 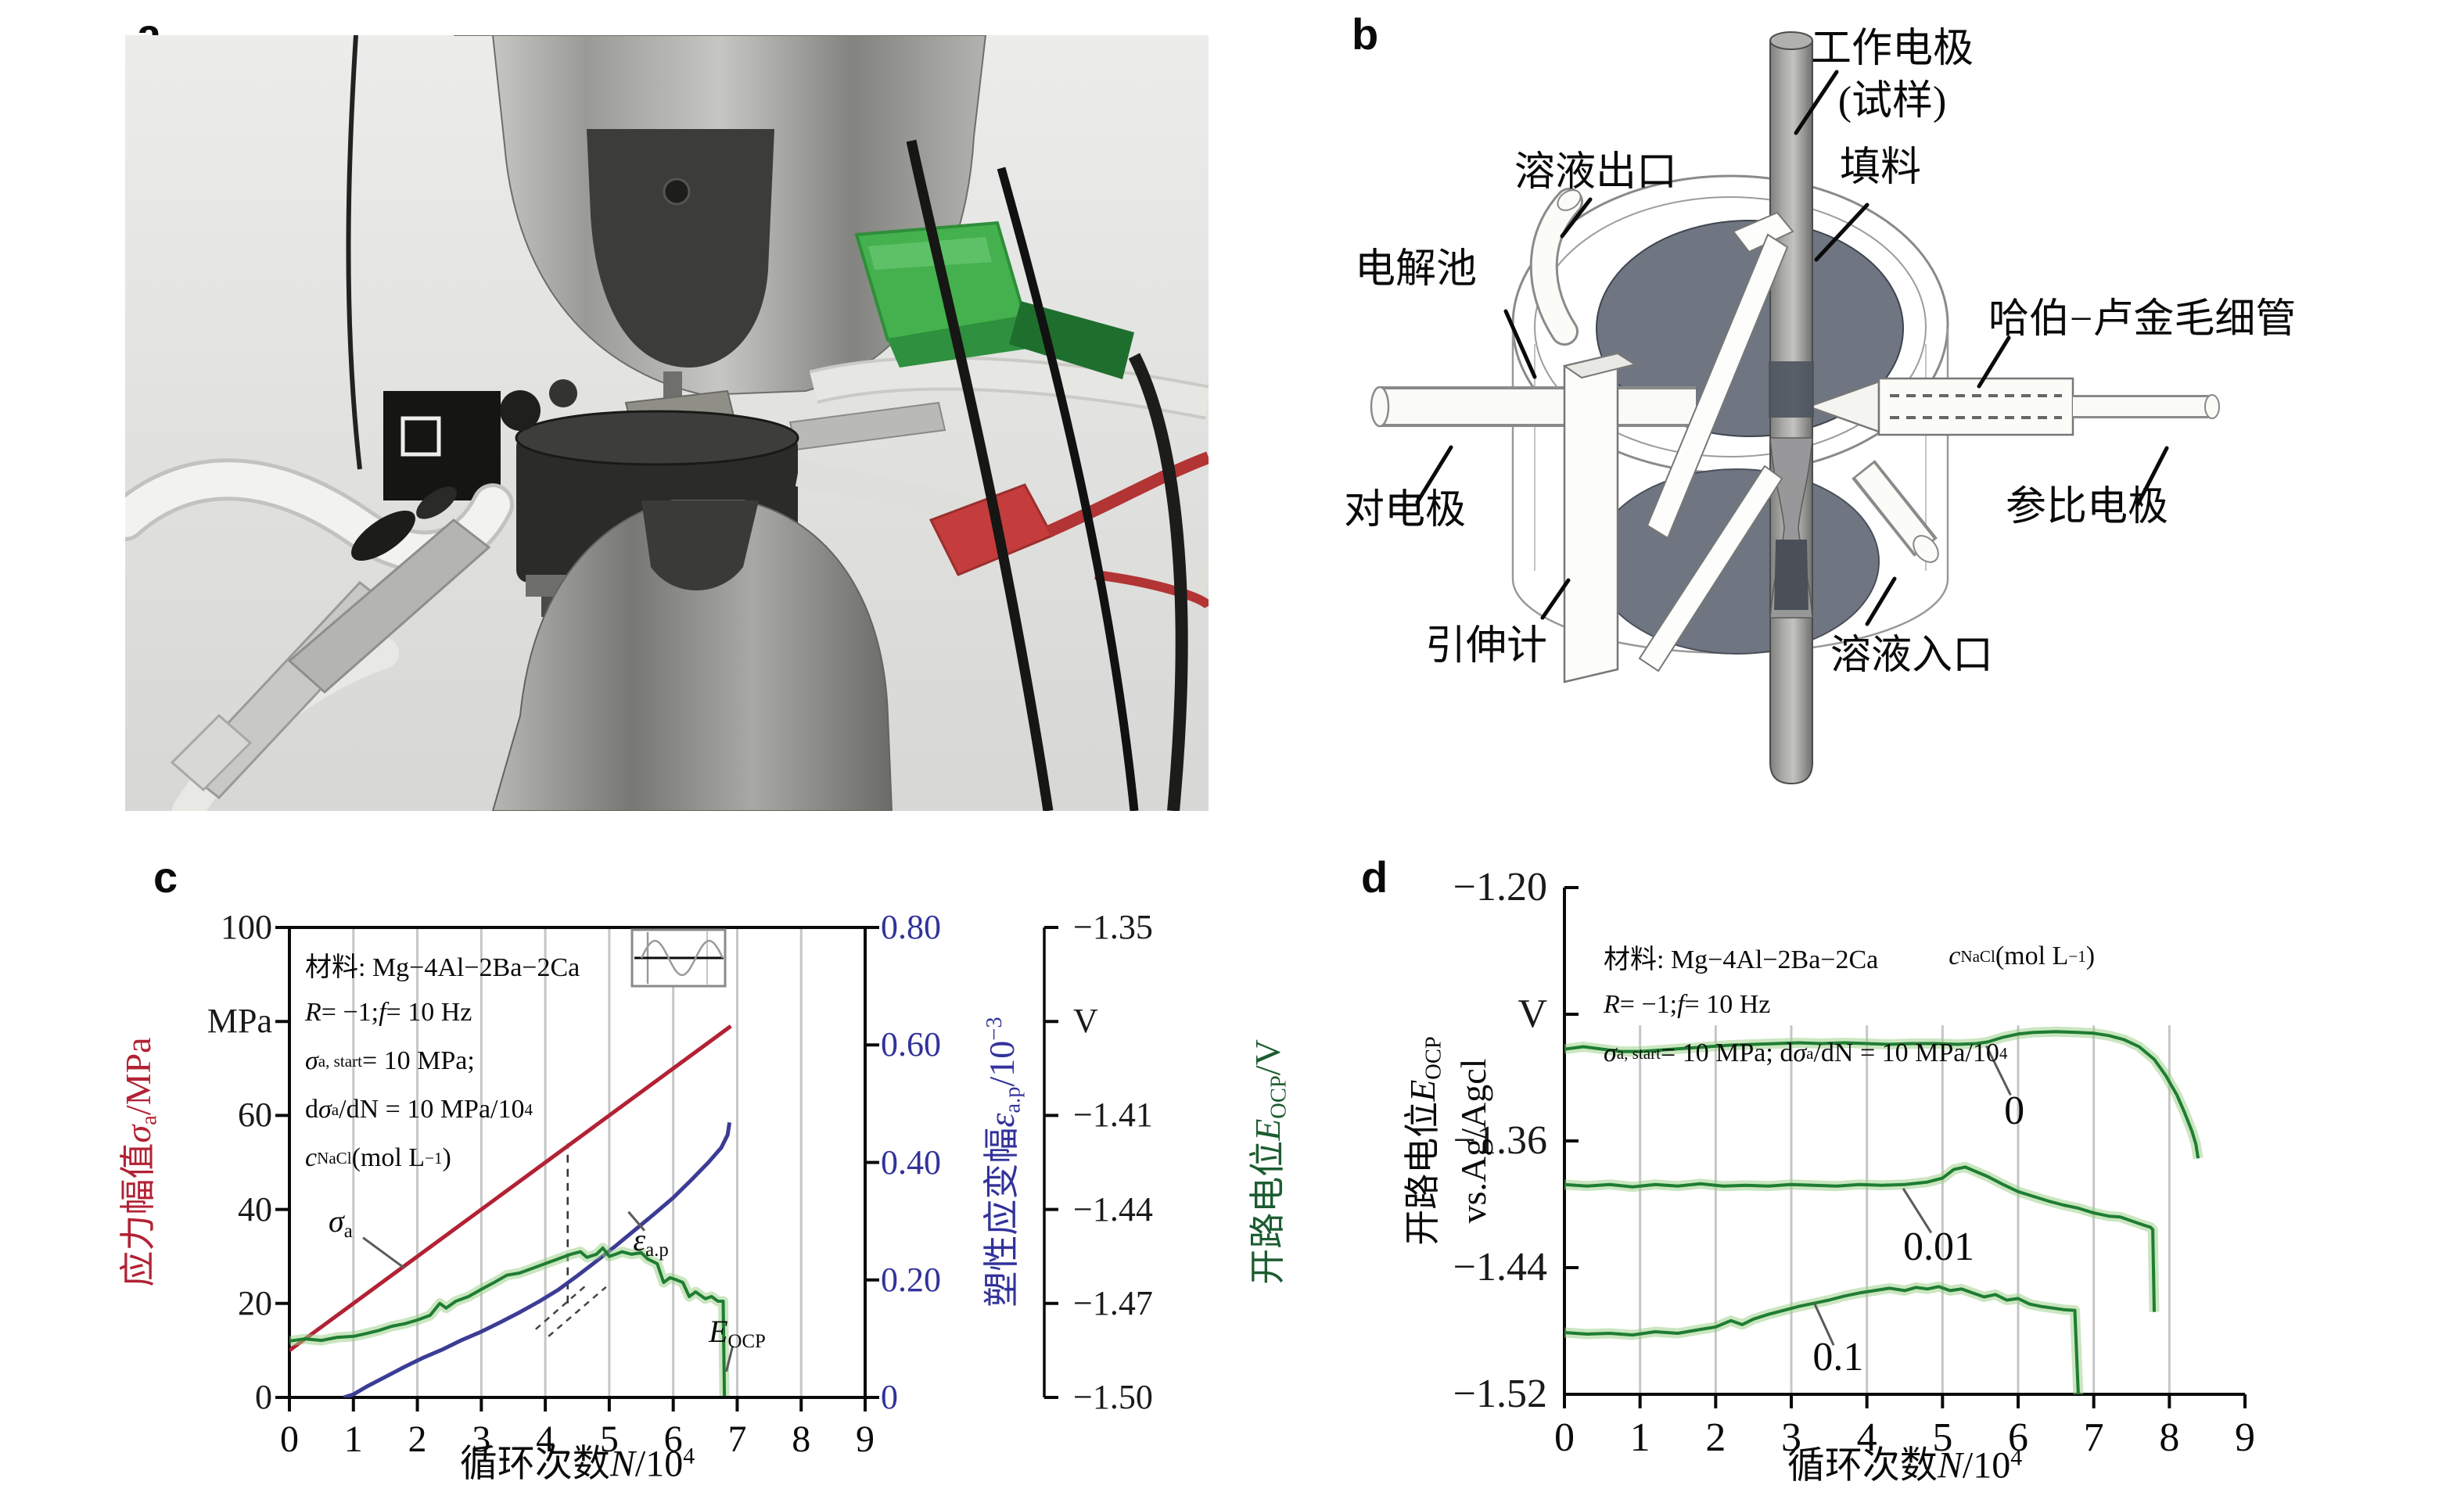 What do you see at coordinates (911, 927) in the screenshot?
I see `strain-tick-label: 0.80` at bounding box center [911, 927].